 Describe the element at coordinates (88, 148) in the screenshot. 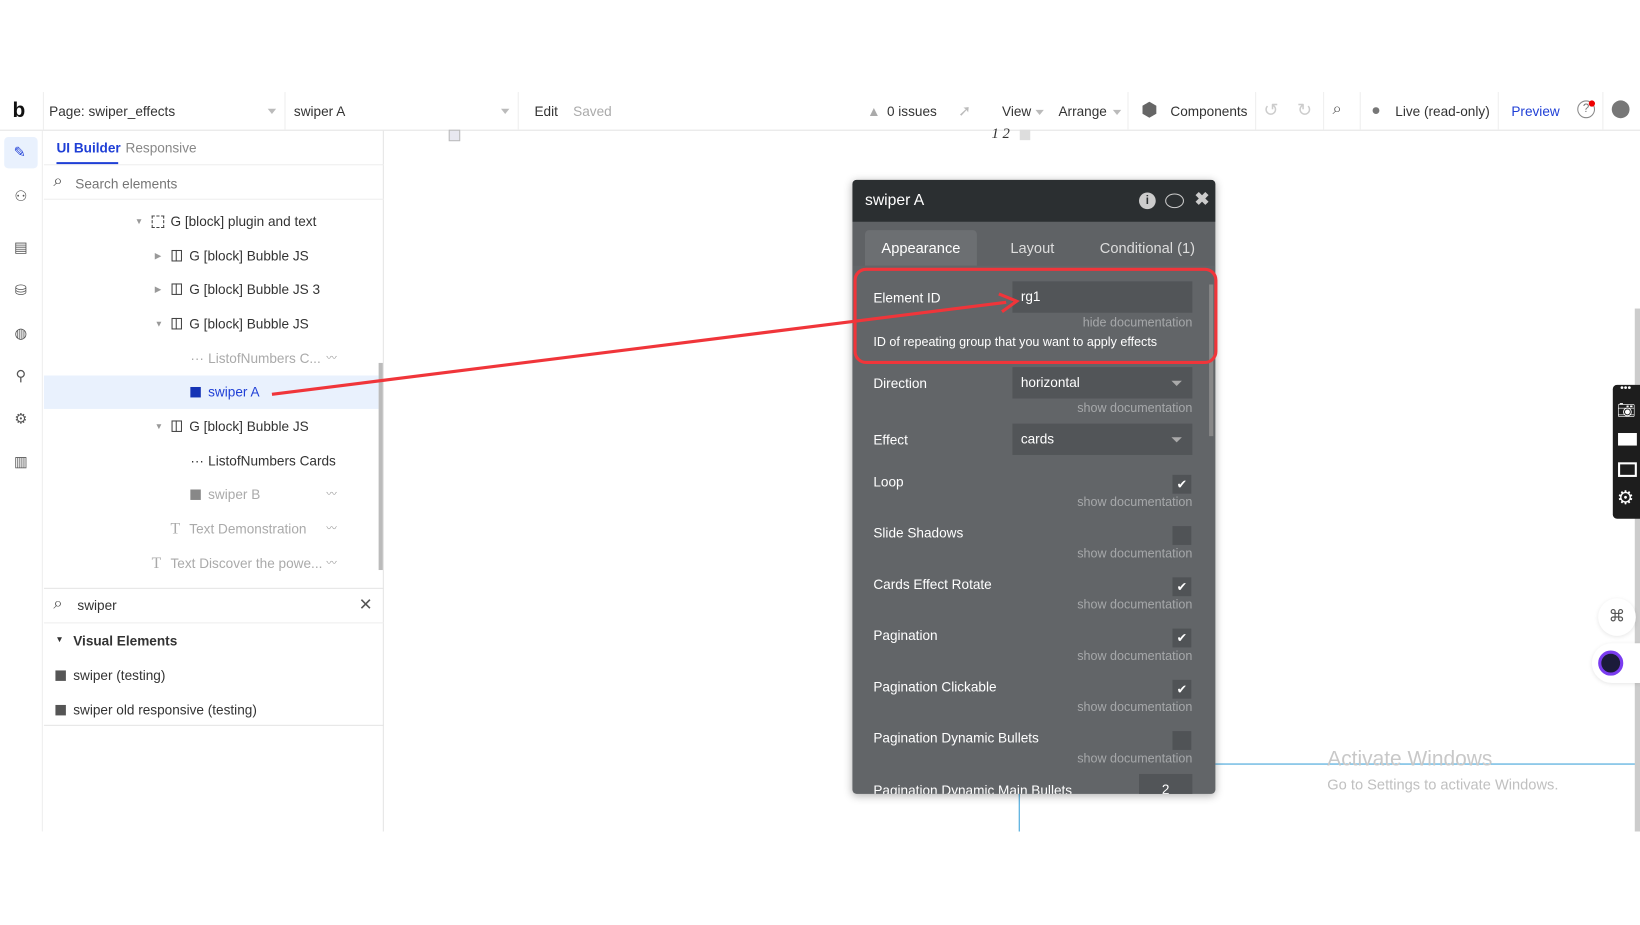

I see `tab-ui-builder: UI Builder` at that location.